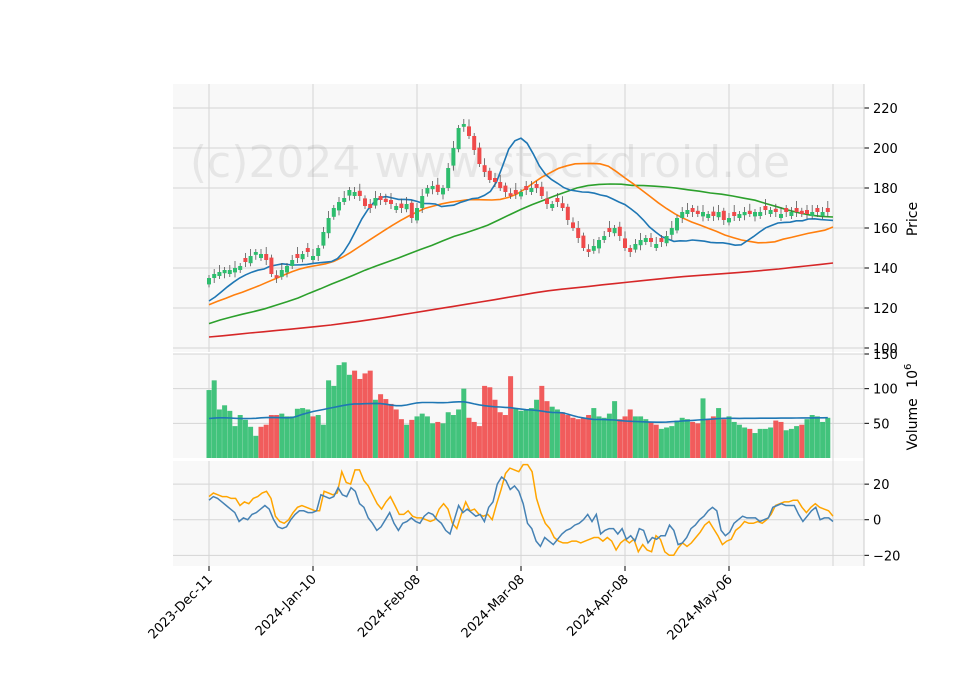  I want to click on volume-ma-line, so click(518, 412).